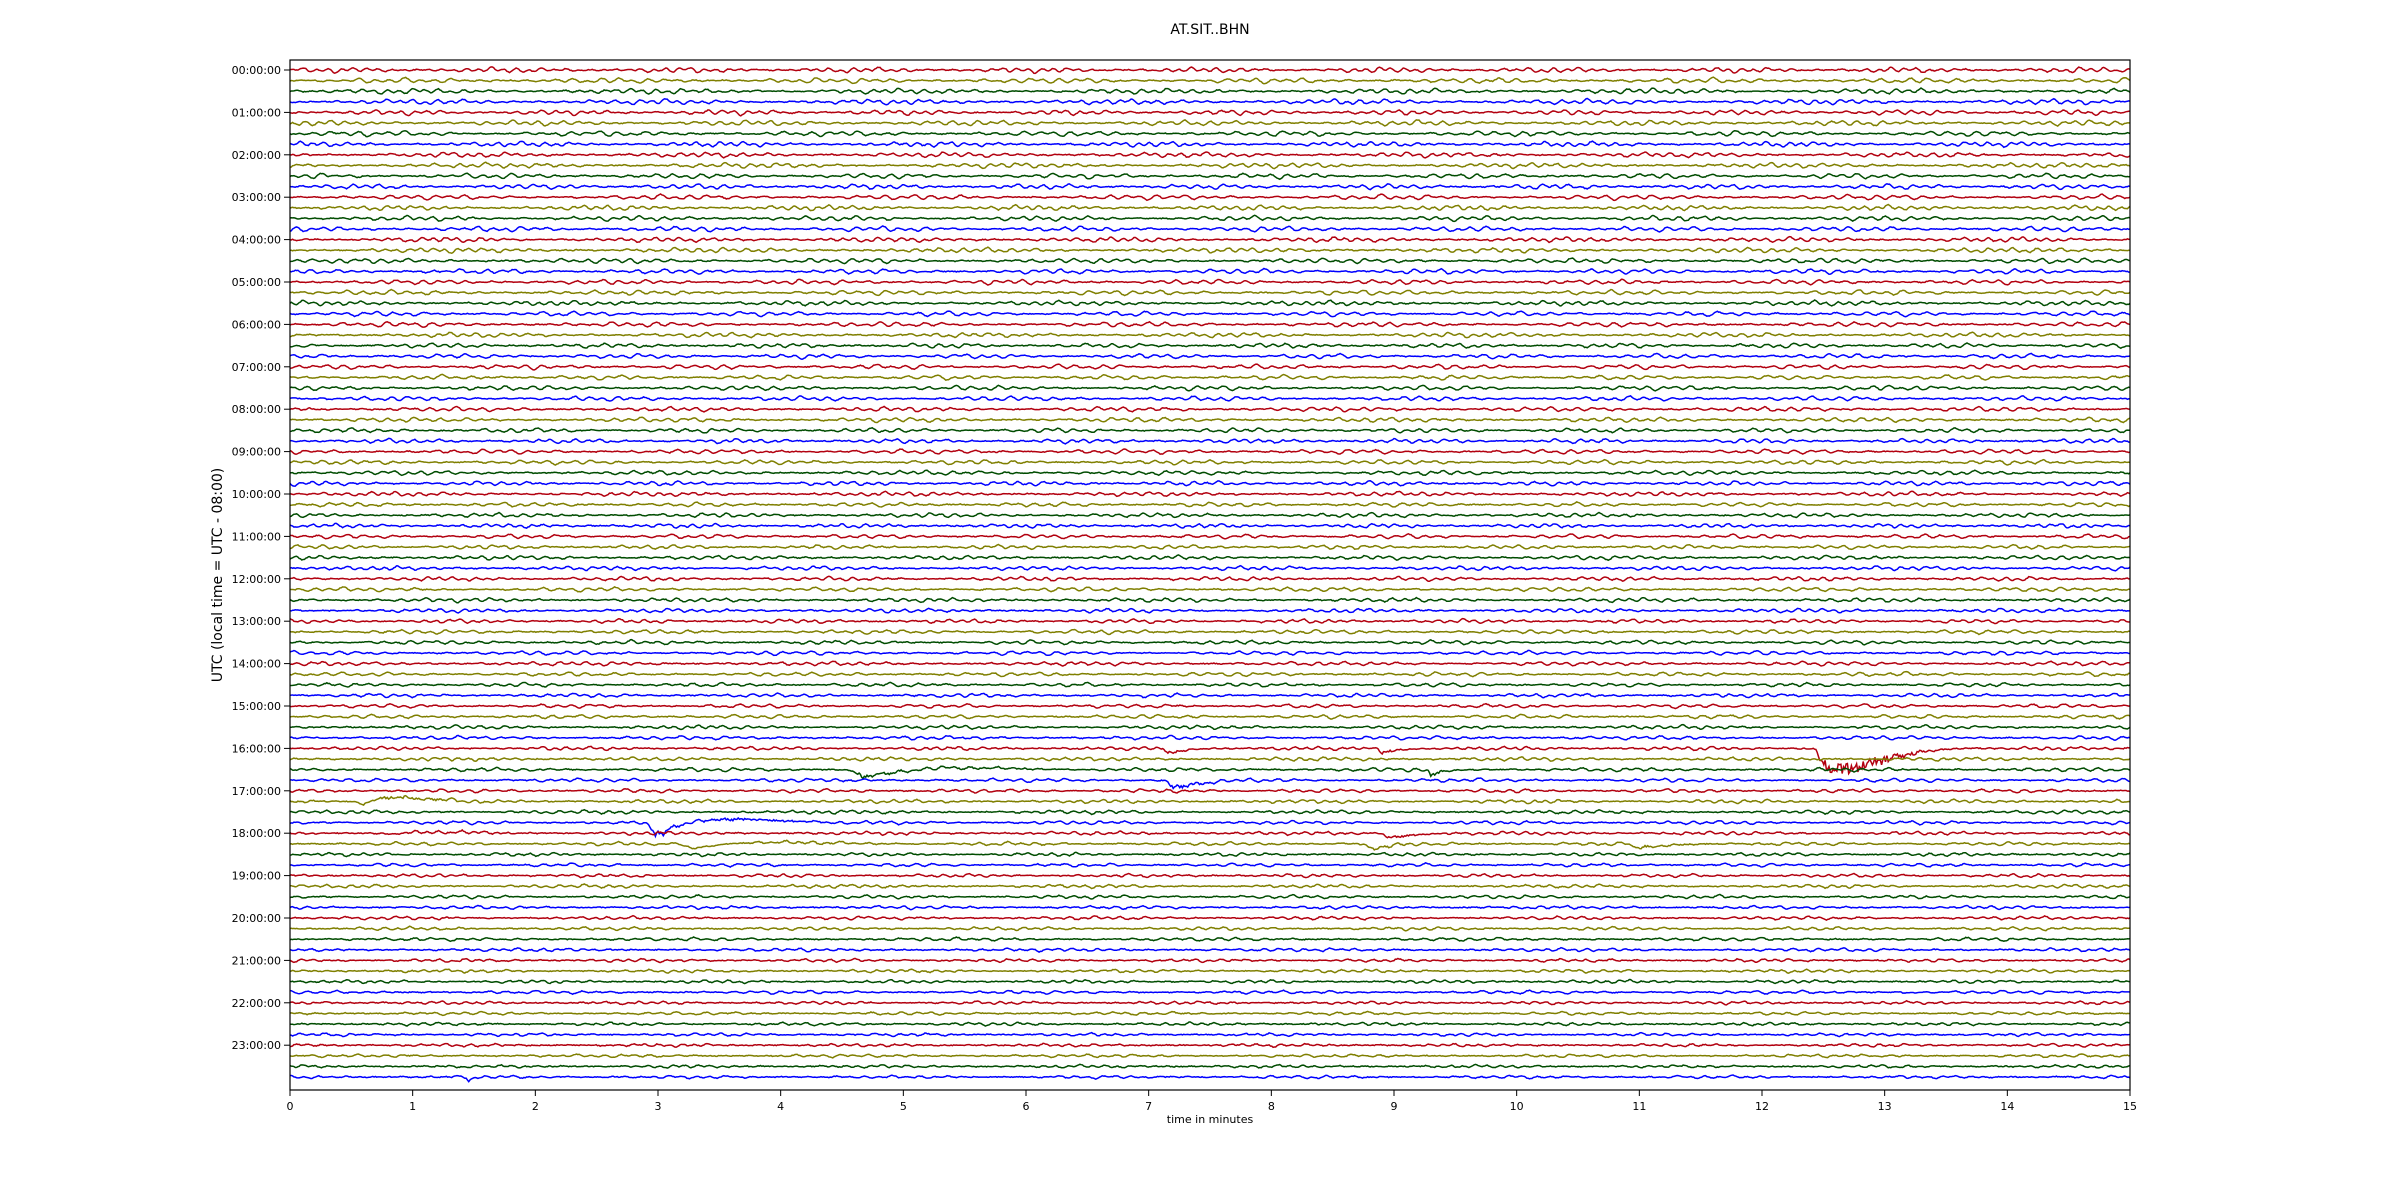  What do you see at coordinates (903, 1106) in the screenshot?
I see `x-tick-label-5: 5` at bounding box center [903, 1106].